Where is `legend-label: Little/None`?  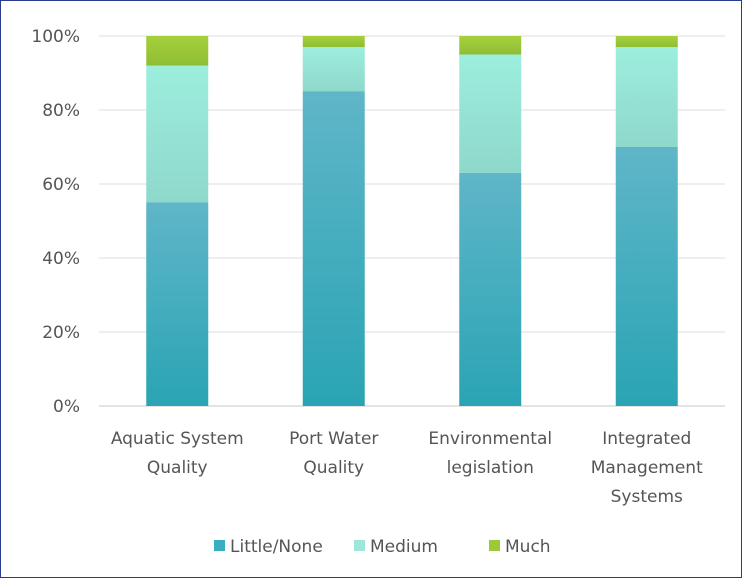 legend-label: Little/None is located at coordinates (276, 547).